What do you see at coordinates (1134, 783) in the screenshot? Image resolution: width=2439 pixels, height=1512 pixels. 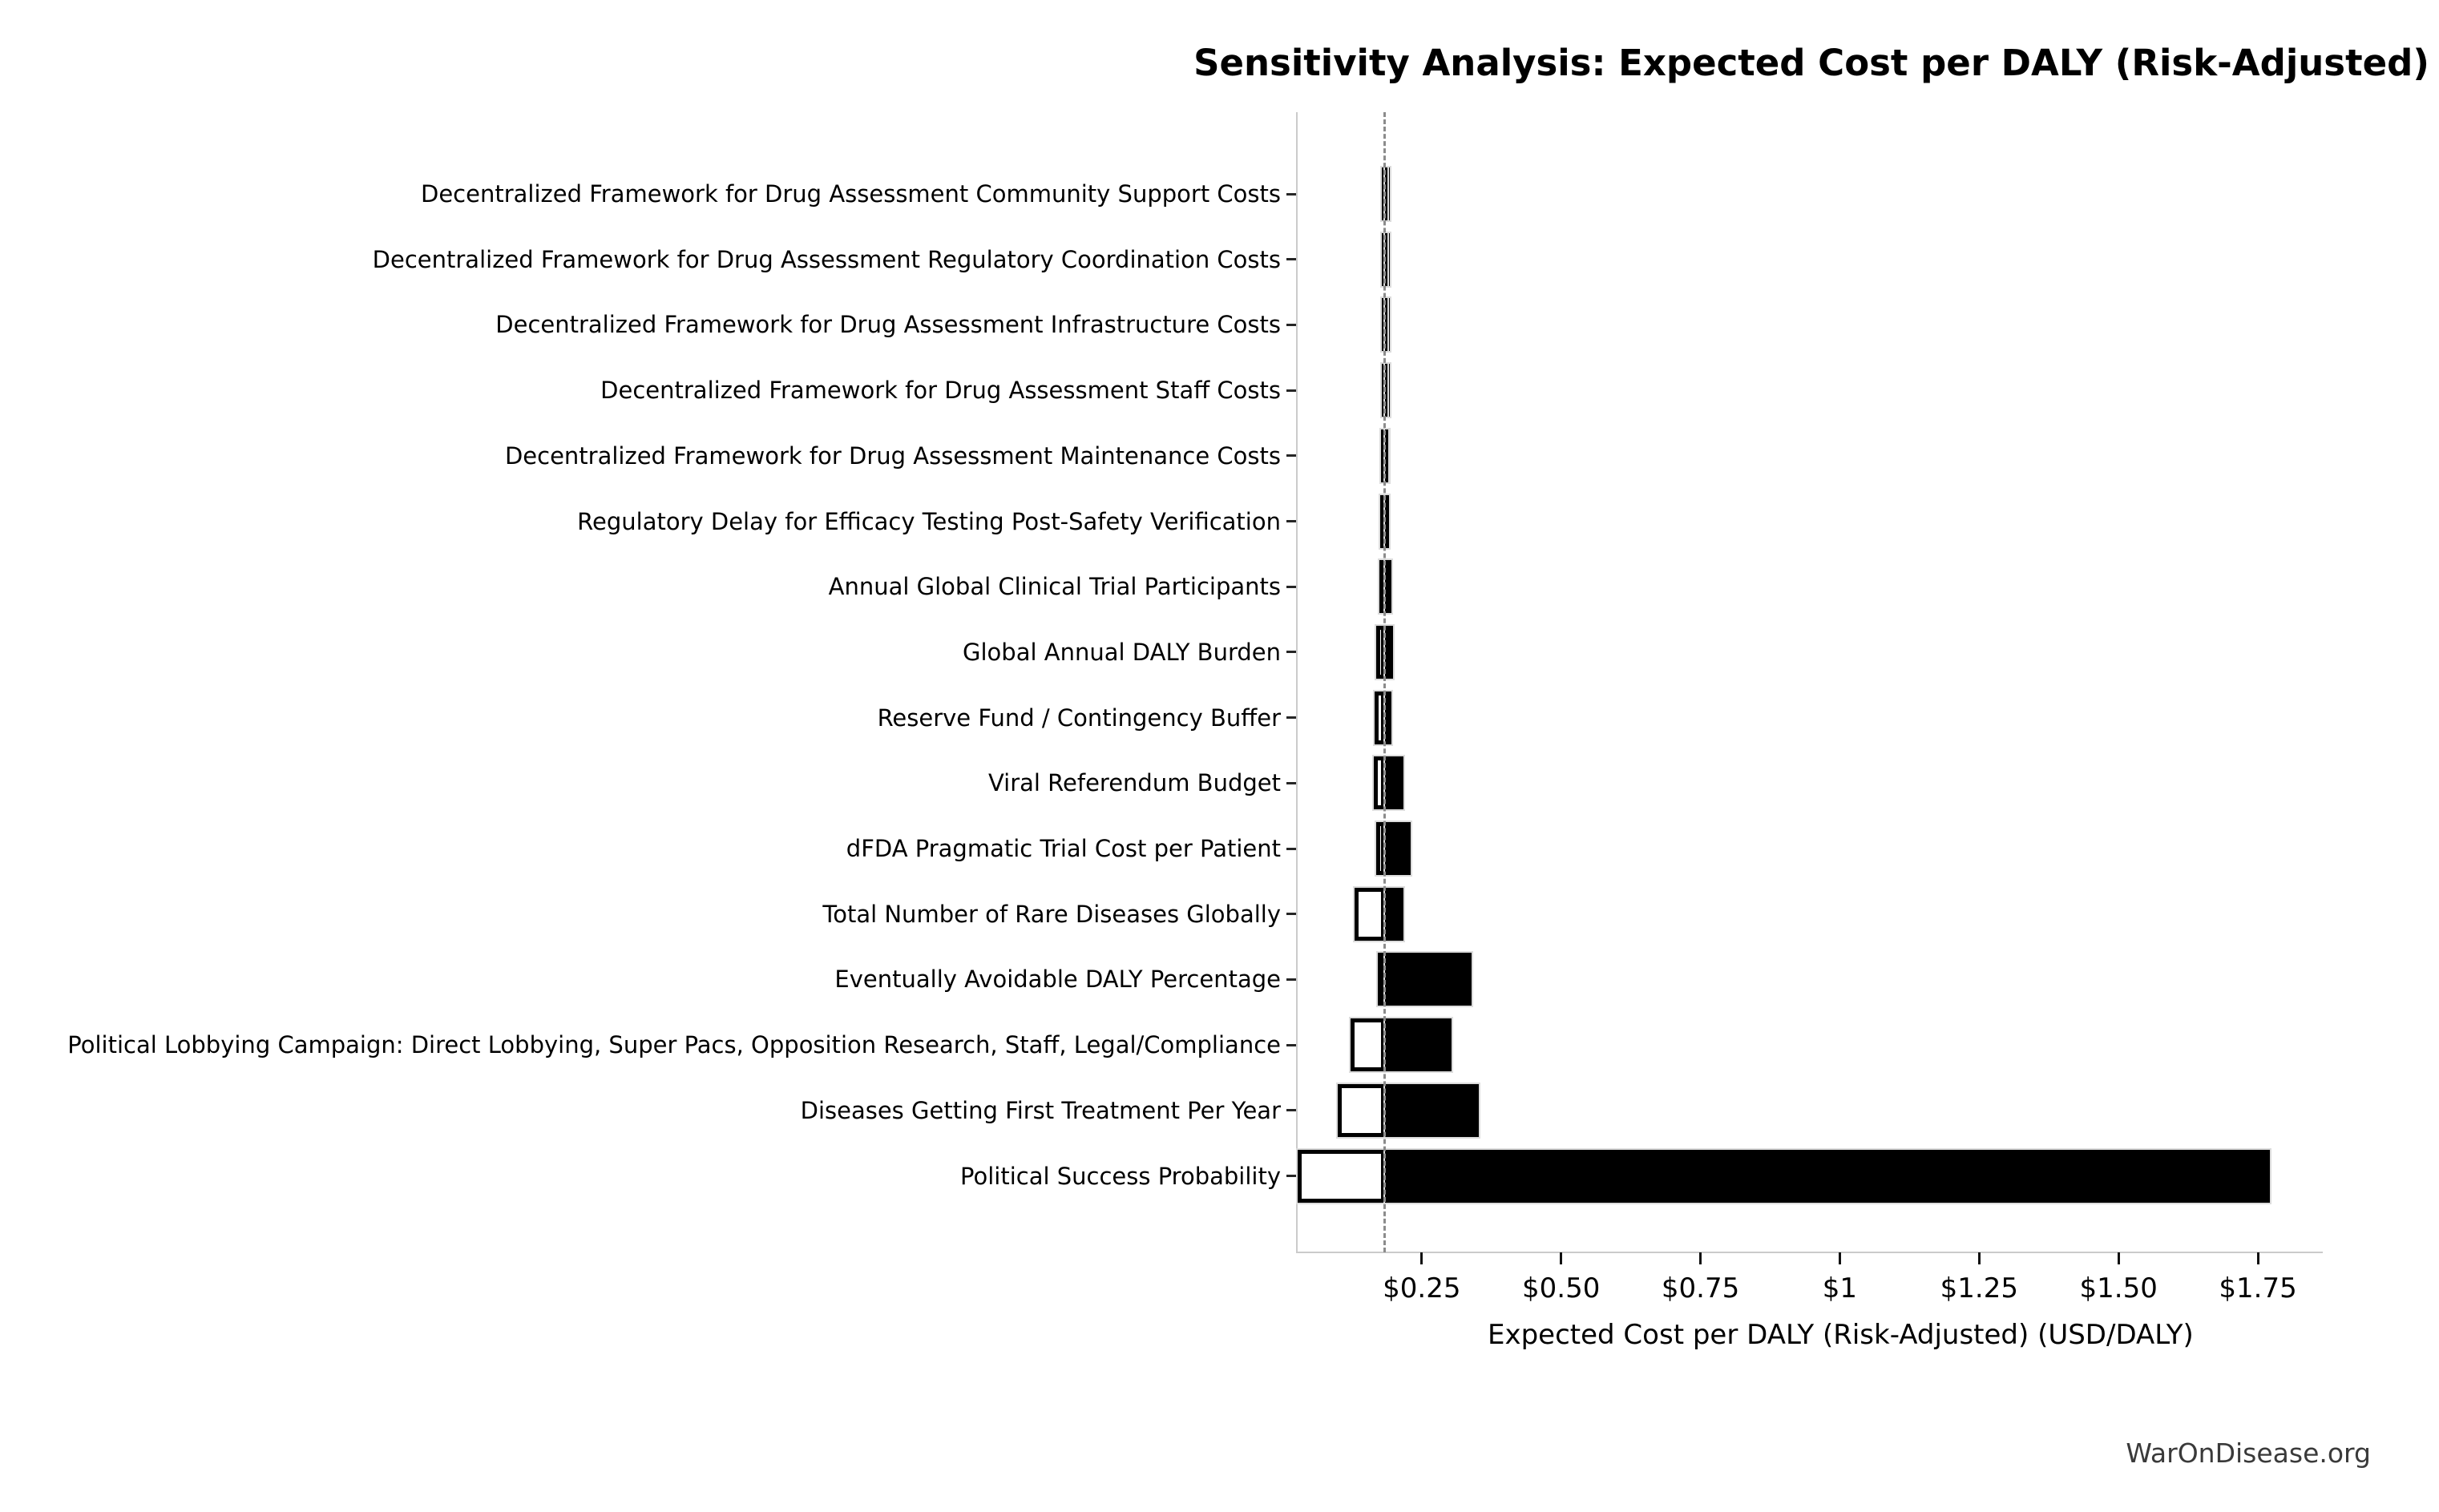 I see `y-axis-label: Viral Referendum Budget` at bounding box center [1134, 783].